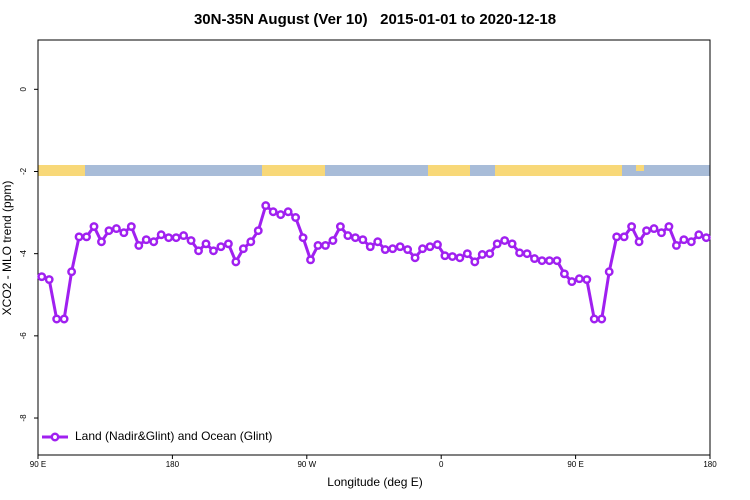 This screenshot has height=500, width=750. Describe the element at coordinates (23, 418) in the screenshot. I see `y-tick-label: -8` at that location.